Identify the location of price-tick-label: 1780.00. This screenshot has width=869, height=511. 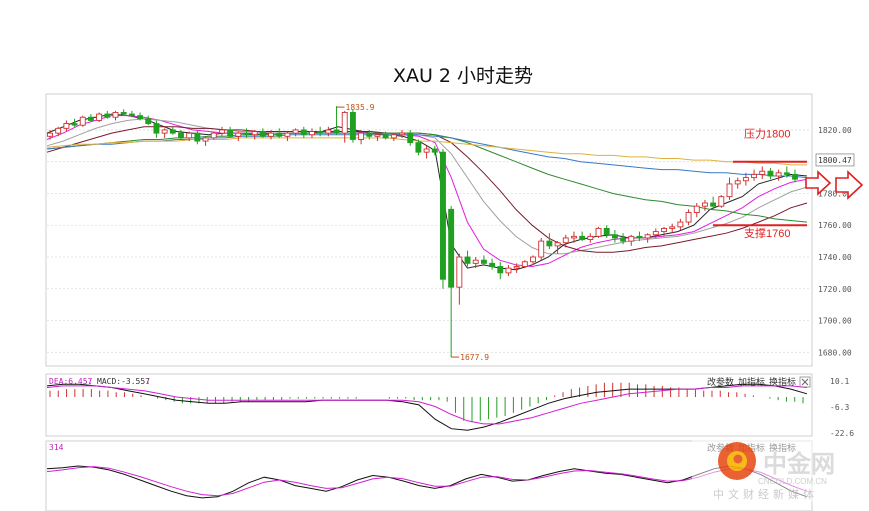
(835, 193).